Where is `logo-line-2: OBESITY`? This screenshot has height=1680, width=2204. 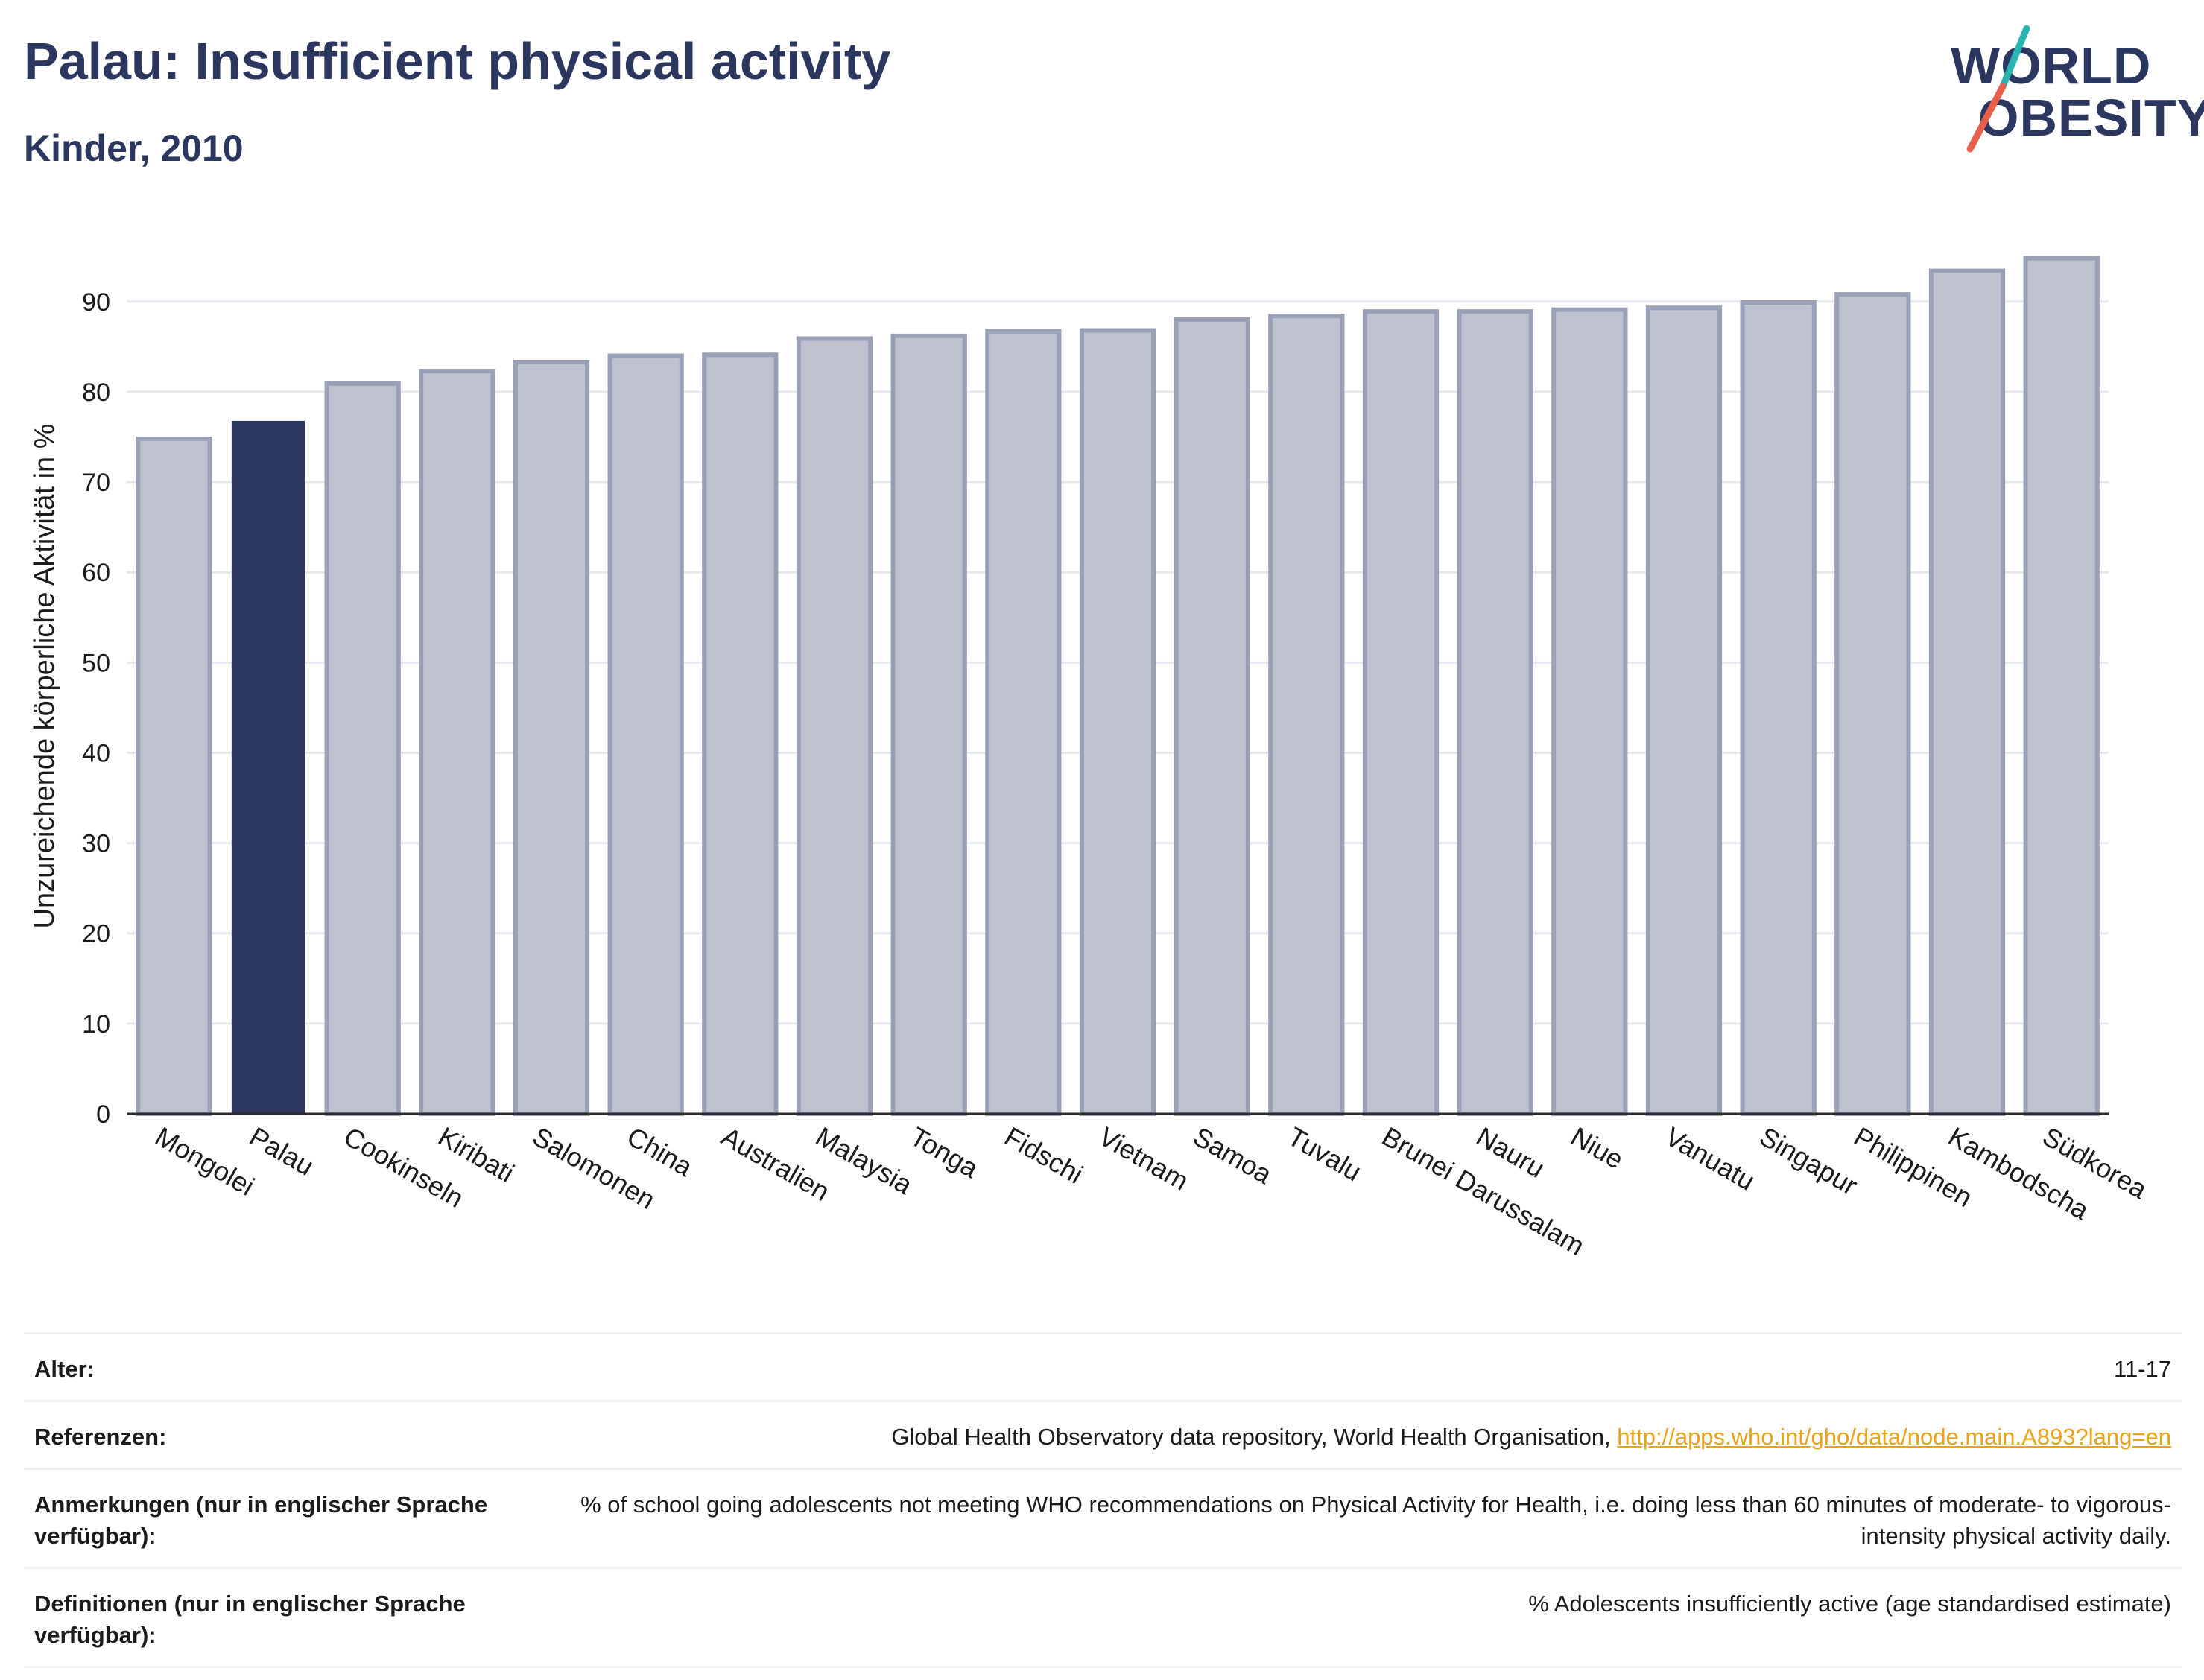 logo-line-2: OBESITY is located at coordinates (2091, 118).